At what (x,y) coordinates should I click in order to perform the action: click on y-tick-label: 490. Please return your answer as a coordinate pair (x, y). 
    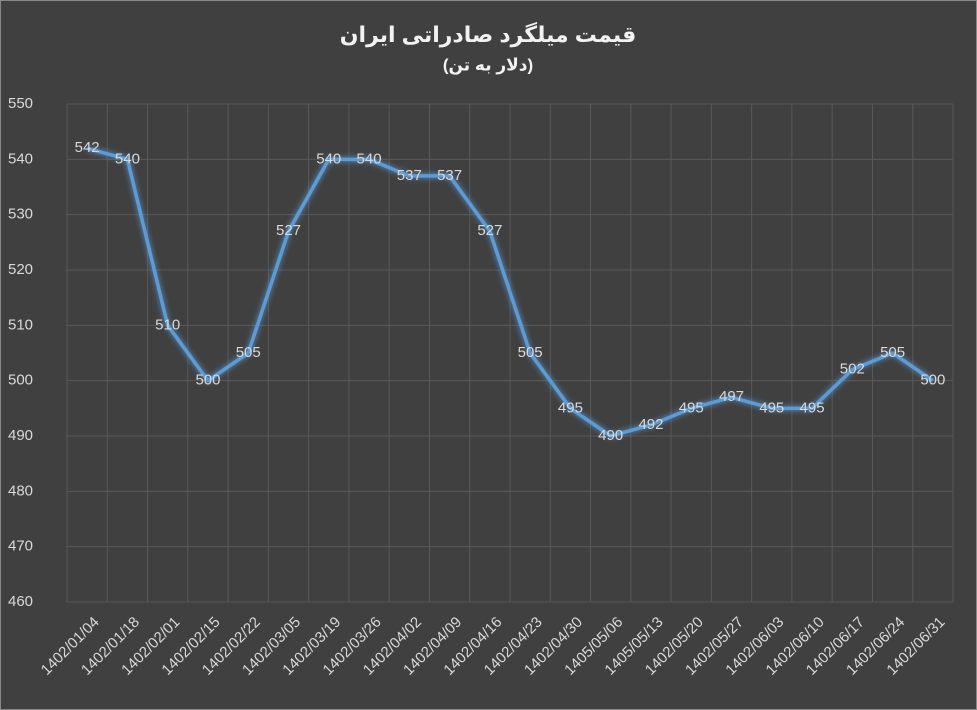
    Looking at the image, I should click on (20, 435).